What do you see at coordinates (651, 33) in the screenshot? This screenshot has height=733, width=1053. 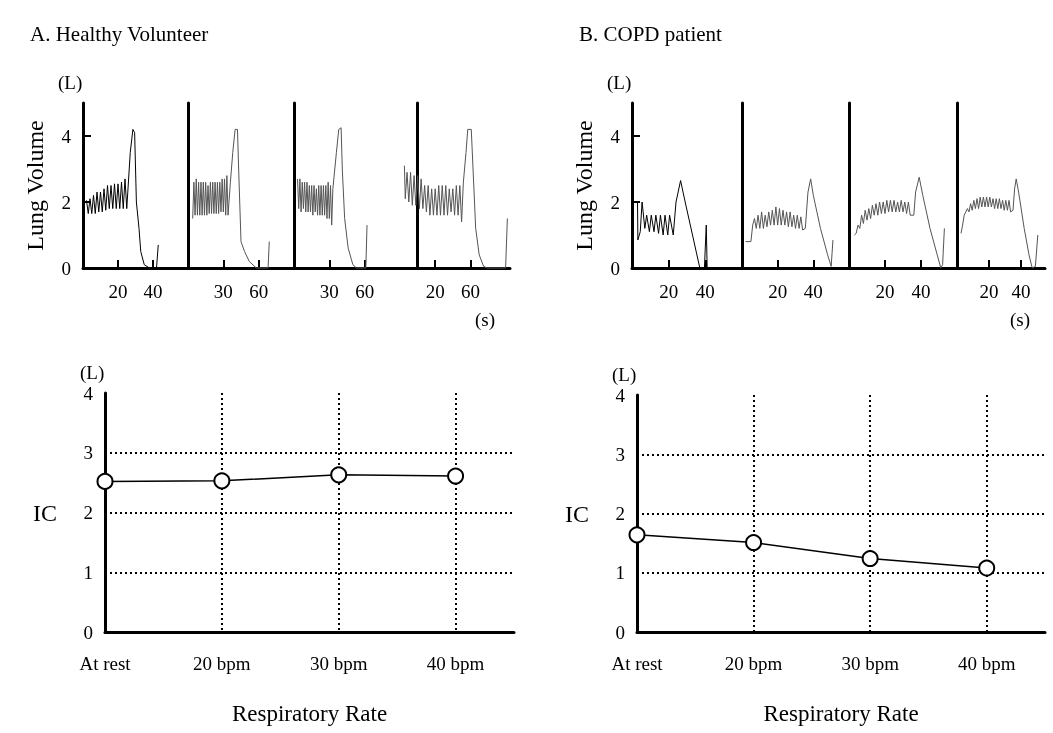 I see `chart-title: B. COPD patient` at bounding box center [651, 33].